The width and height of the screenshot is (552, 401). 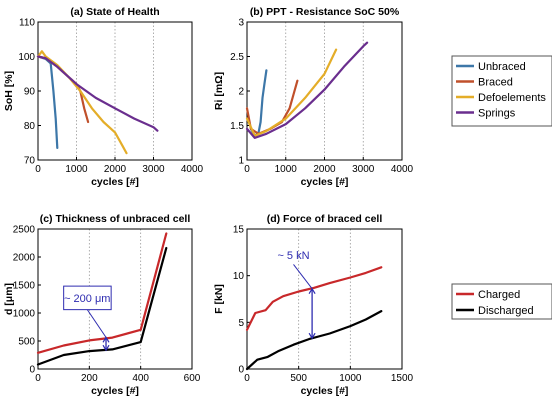 I want to click on chart-2-annotation-leader, so click(x=96, y=323).